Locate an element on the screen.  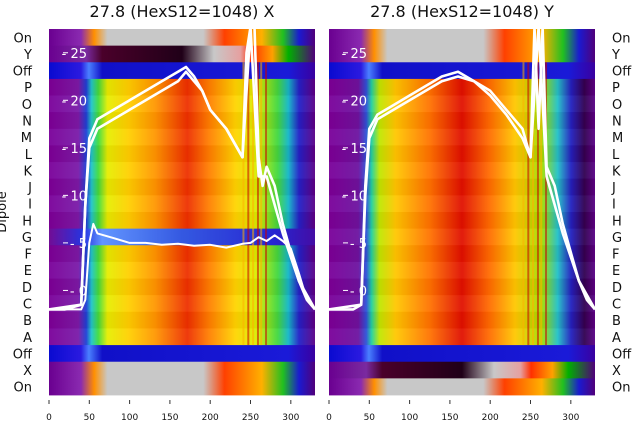
y-axis-label: Dipole is located at coordinates (5, 211).